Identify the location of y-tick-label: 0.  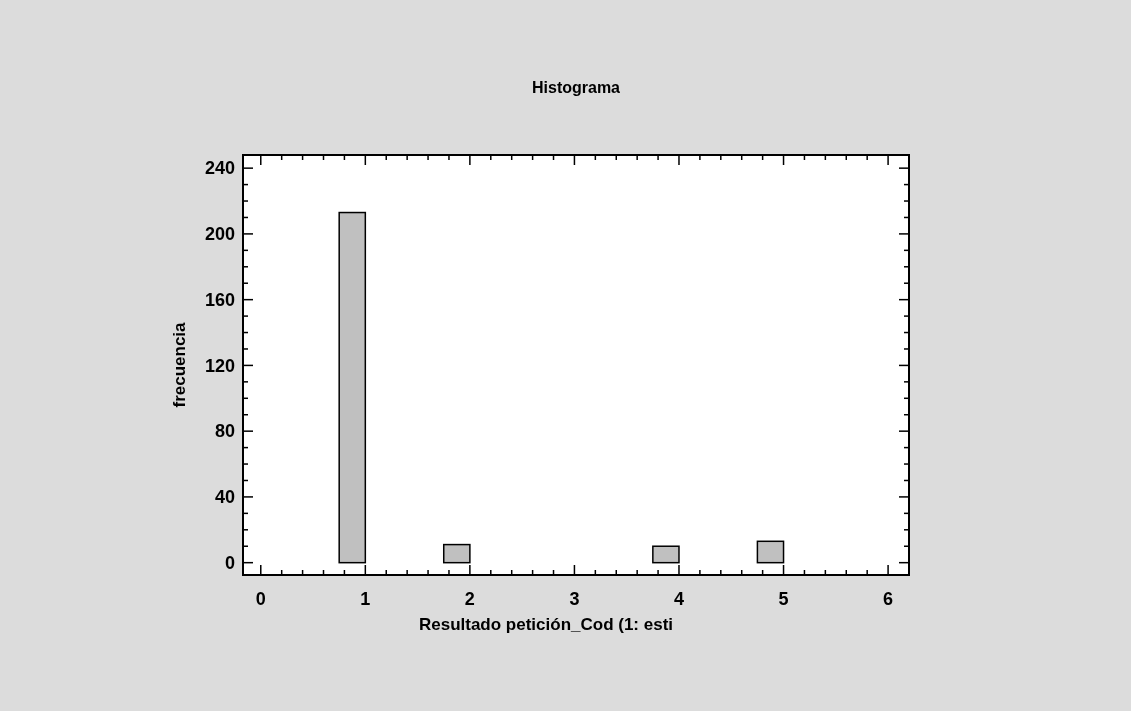
(229, 562).